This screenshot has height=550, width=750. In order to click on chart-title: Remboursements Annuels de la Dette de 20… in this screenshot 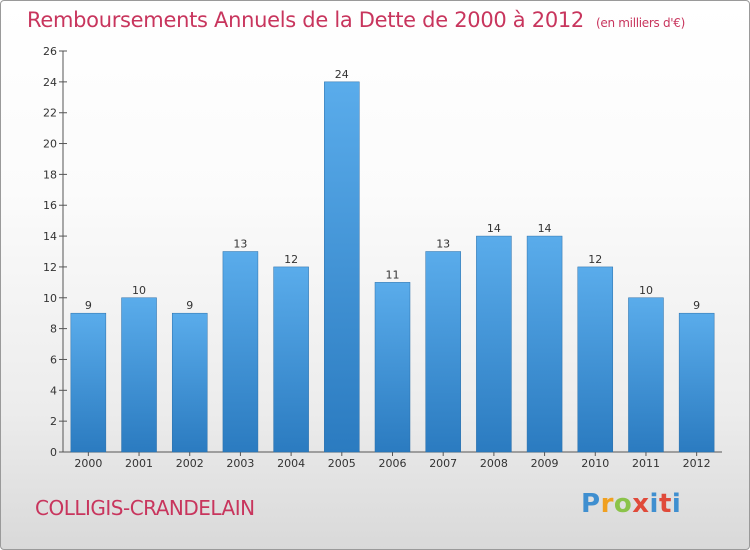, I will do `click(356, 20)`.